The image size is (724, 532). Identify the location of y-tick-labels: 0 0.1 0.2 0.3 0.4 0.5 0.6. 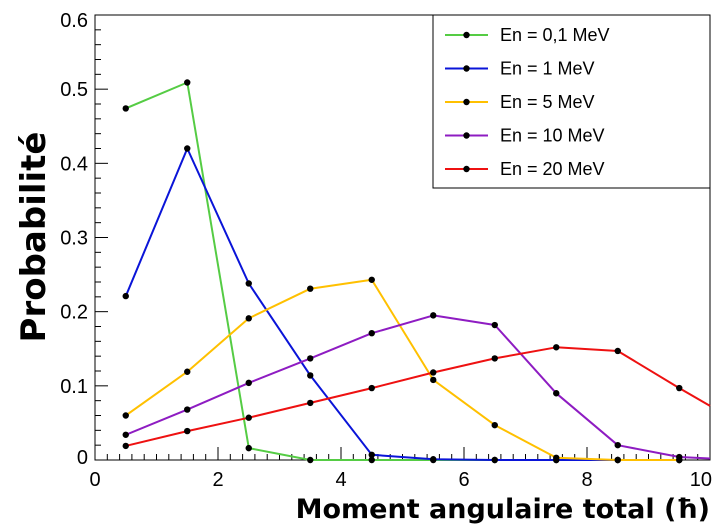
(74, 239).